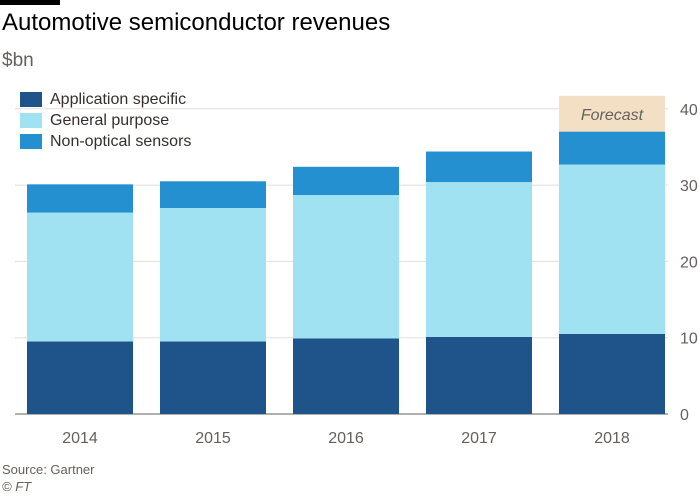 Image resolution: width=700 pixels, height=497 pixels. I want to click on bar-2016-application-specific, so click(346, 376).